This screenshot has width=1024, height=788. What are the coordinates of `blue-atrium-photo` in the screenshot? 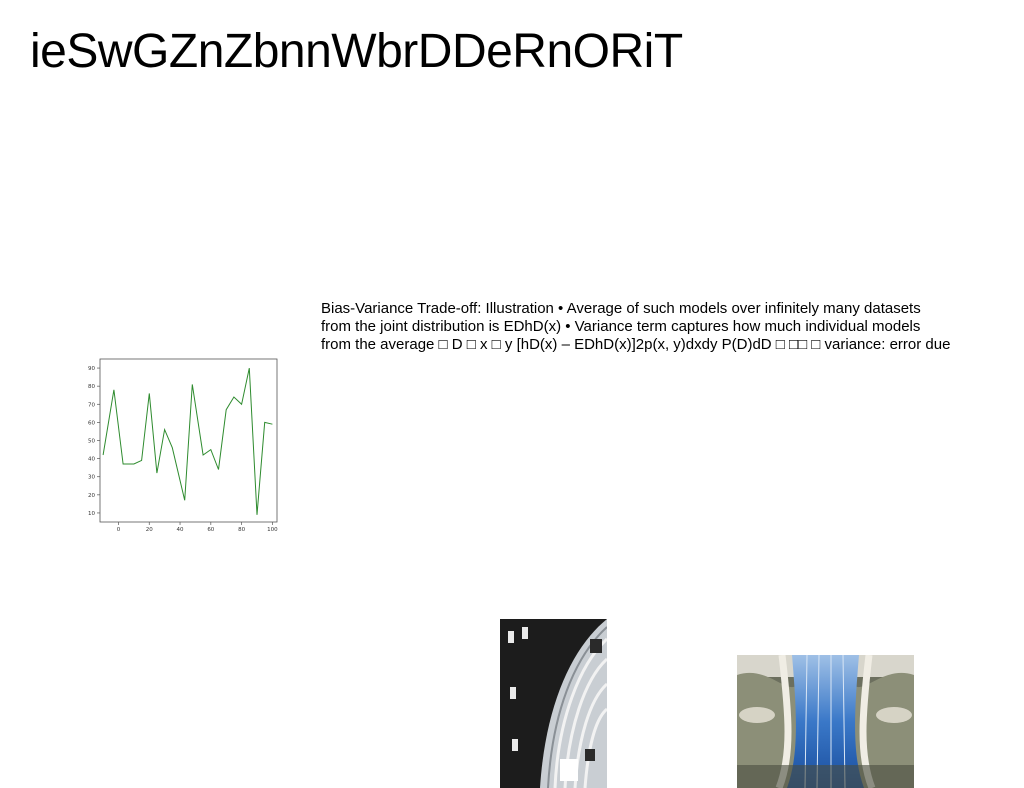 It's located at (825, 721).